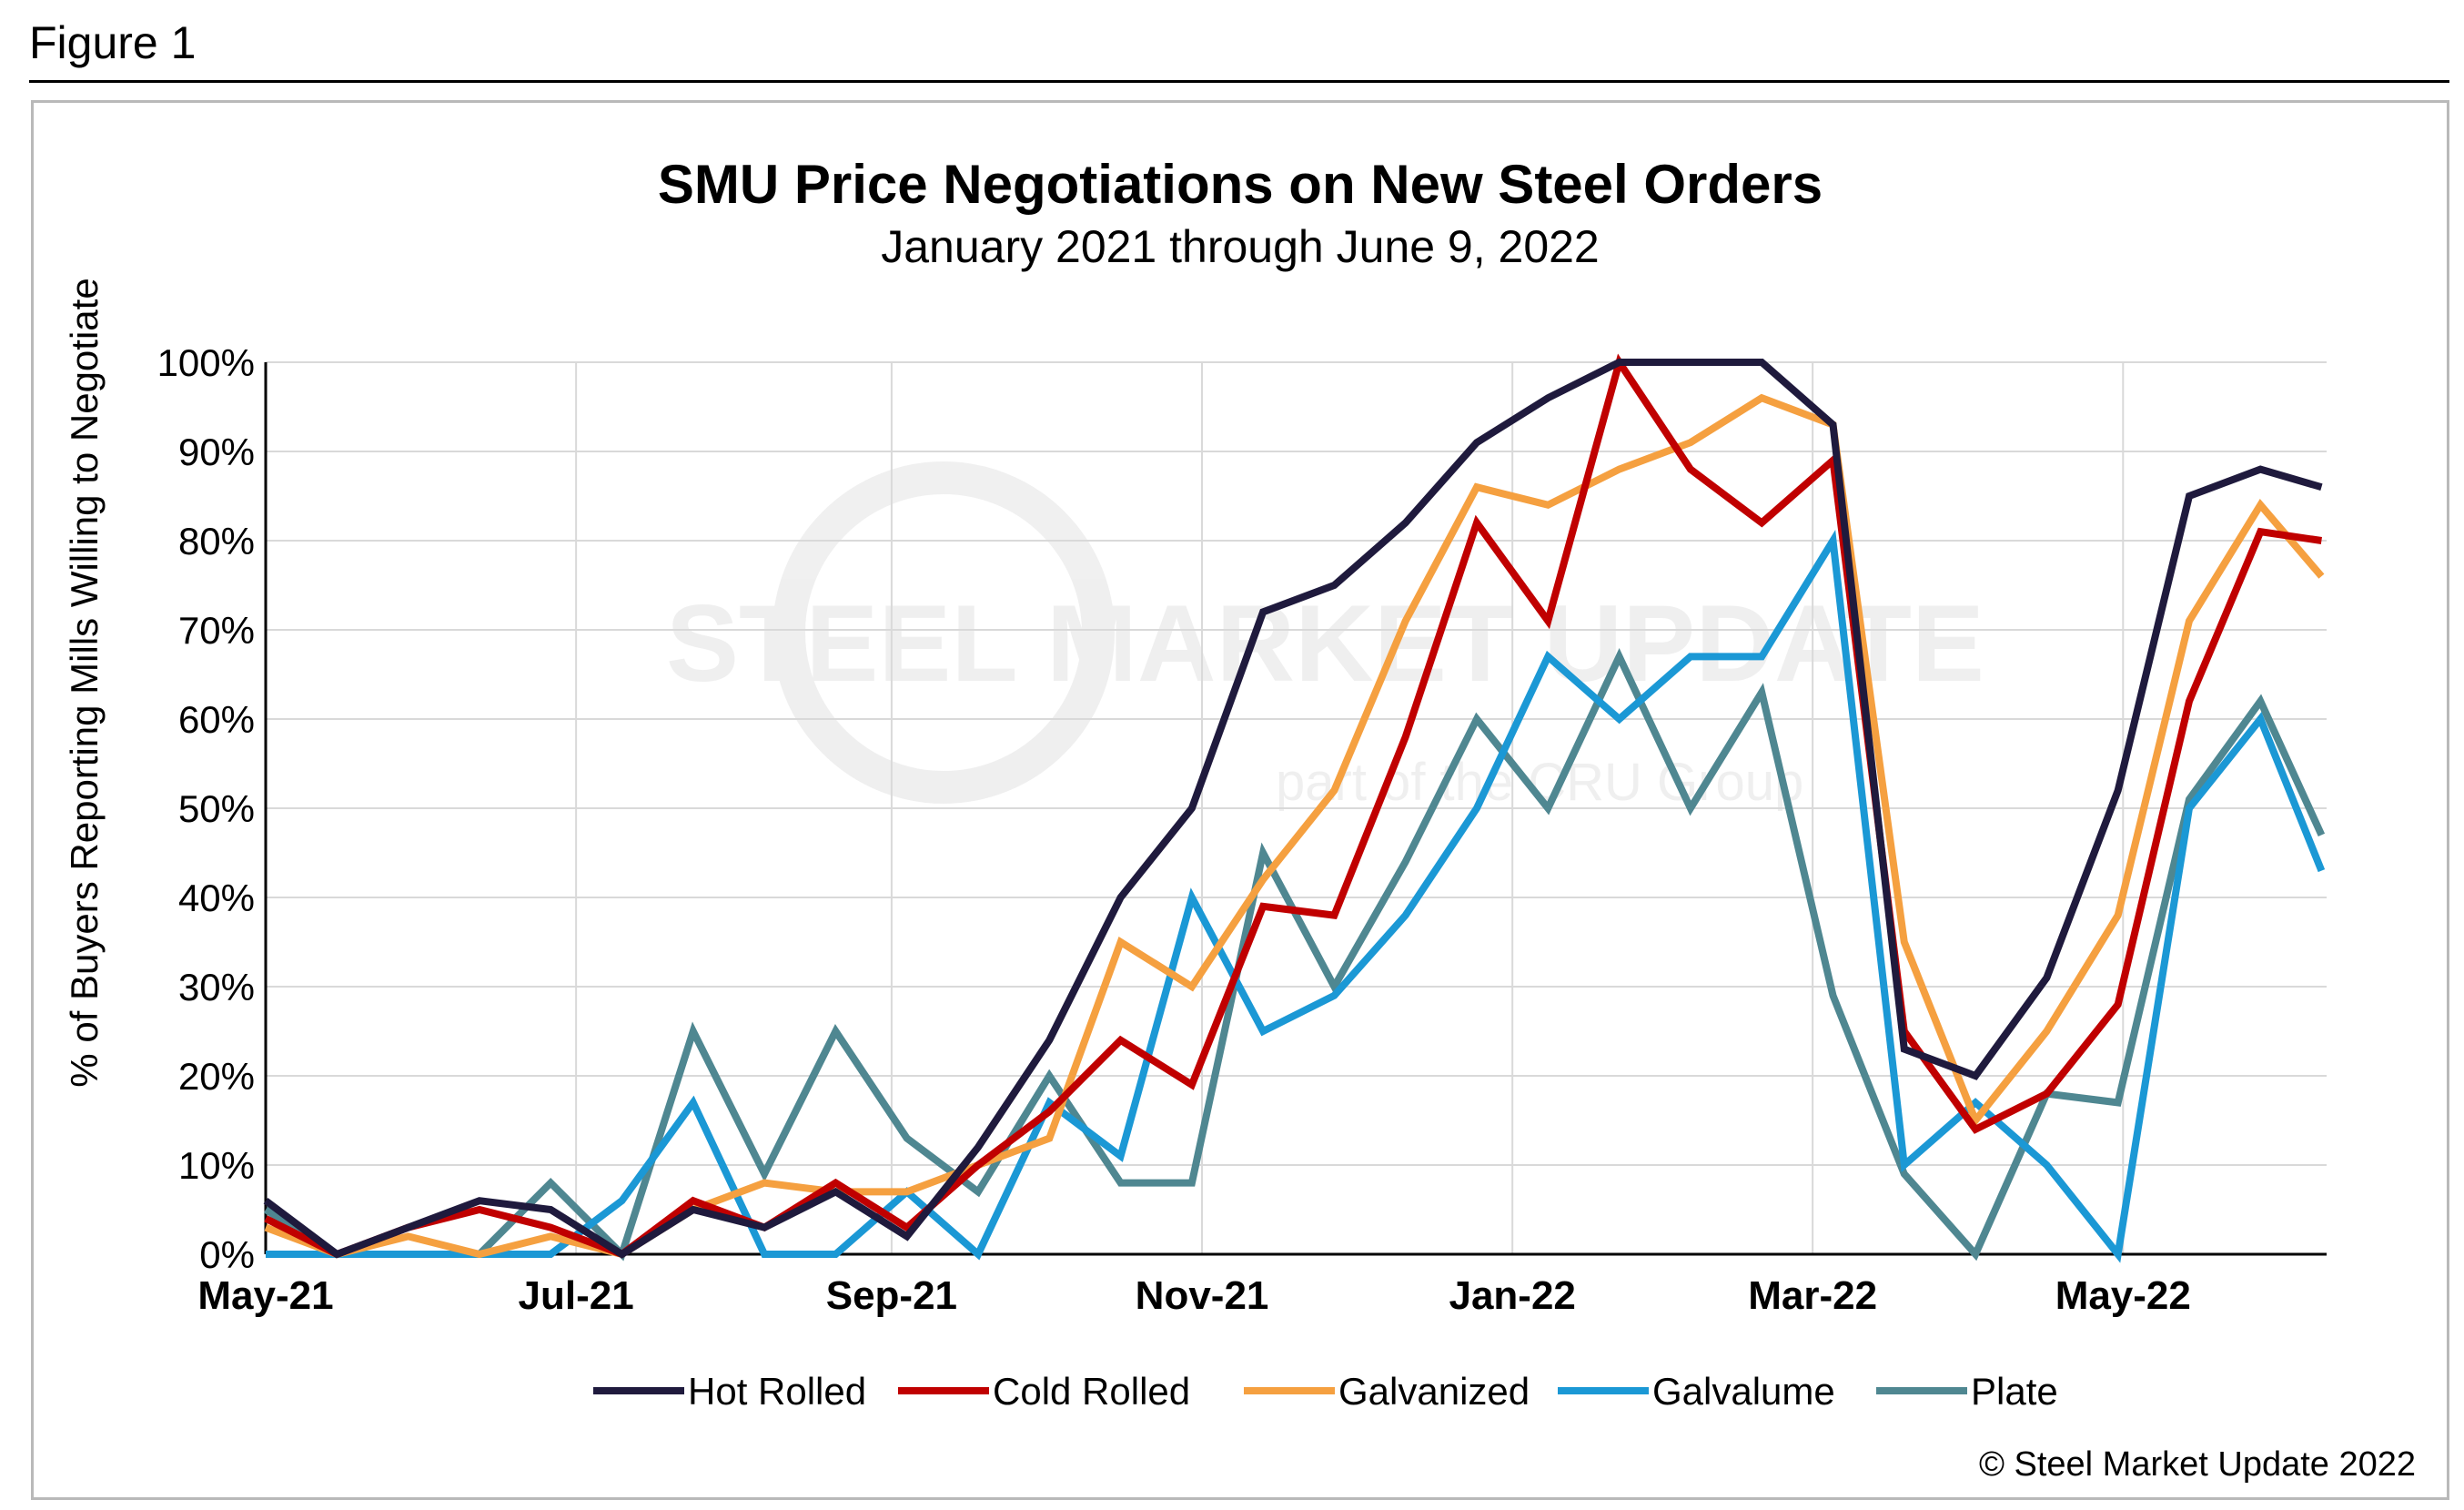  I want to click on legend-item-galvalume: Galvalume, so click(1696, 1391).